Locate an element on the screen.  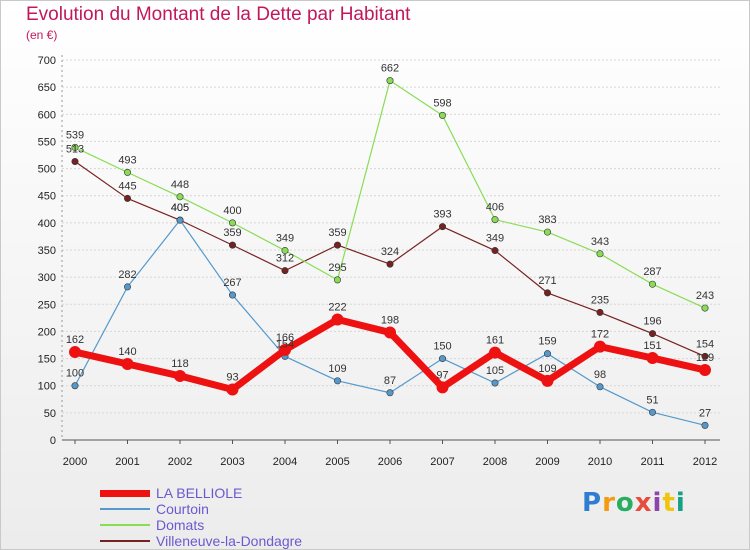
data-label: 93 is located at coordinates (232, 378).